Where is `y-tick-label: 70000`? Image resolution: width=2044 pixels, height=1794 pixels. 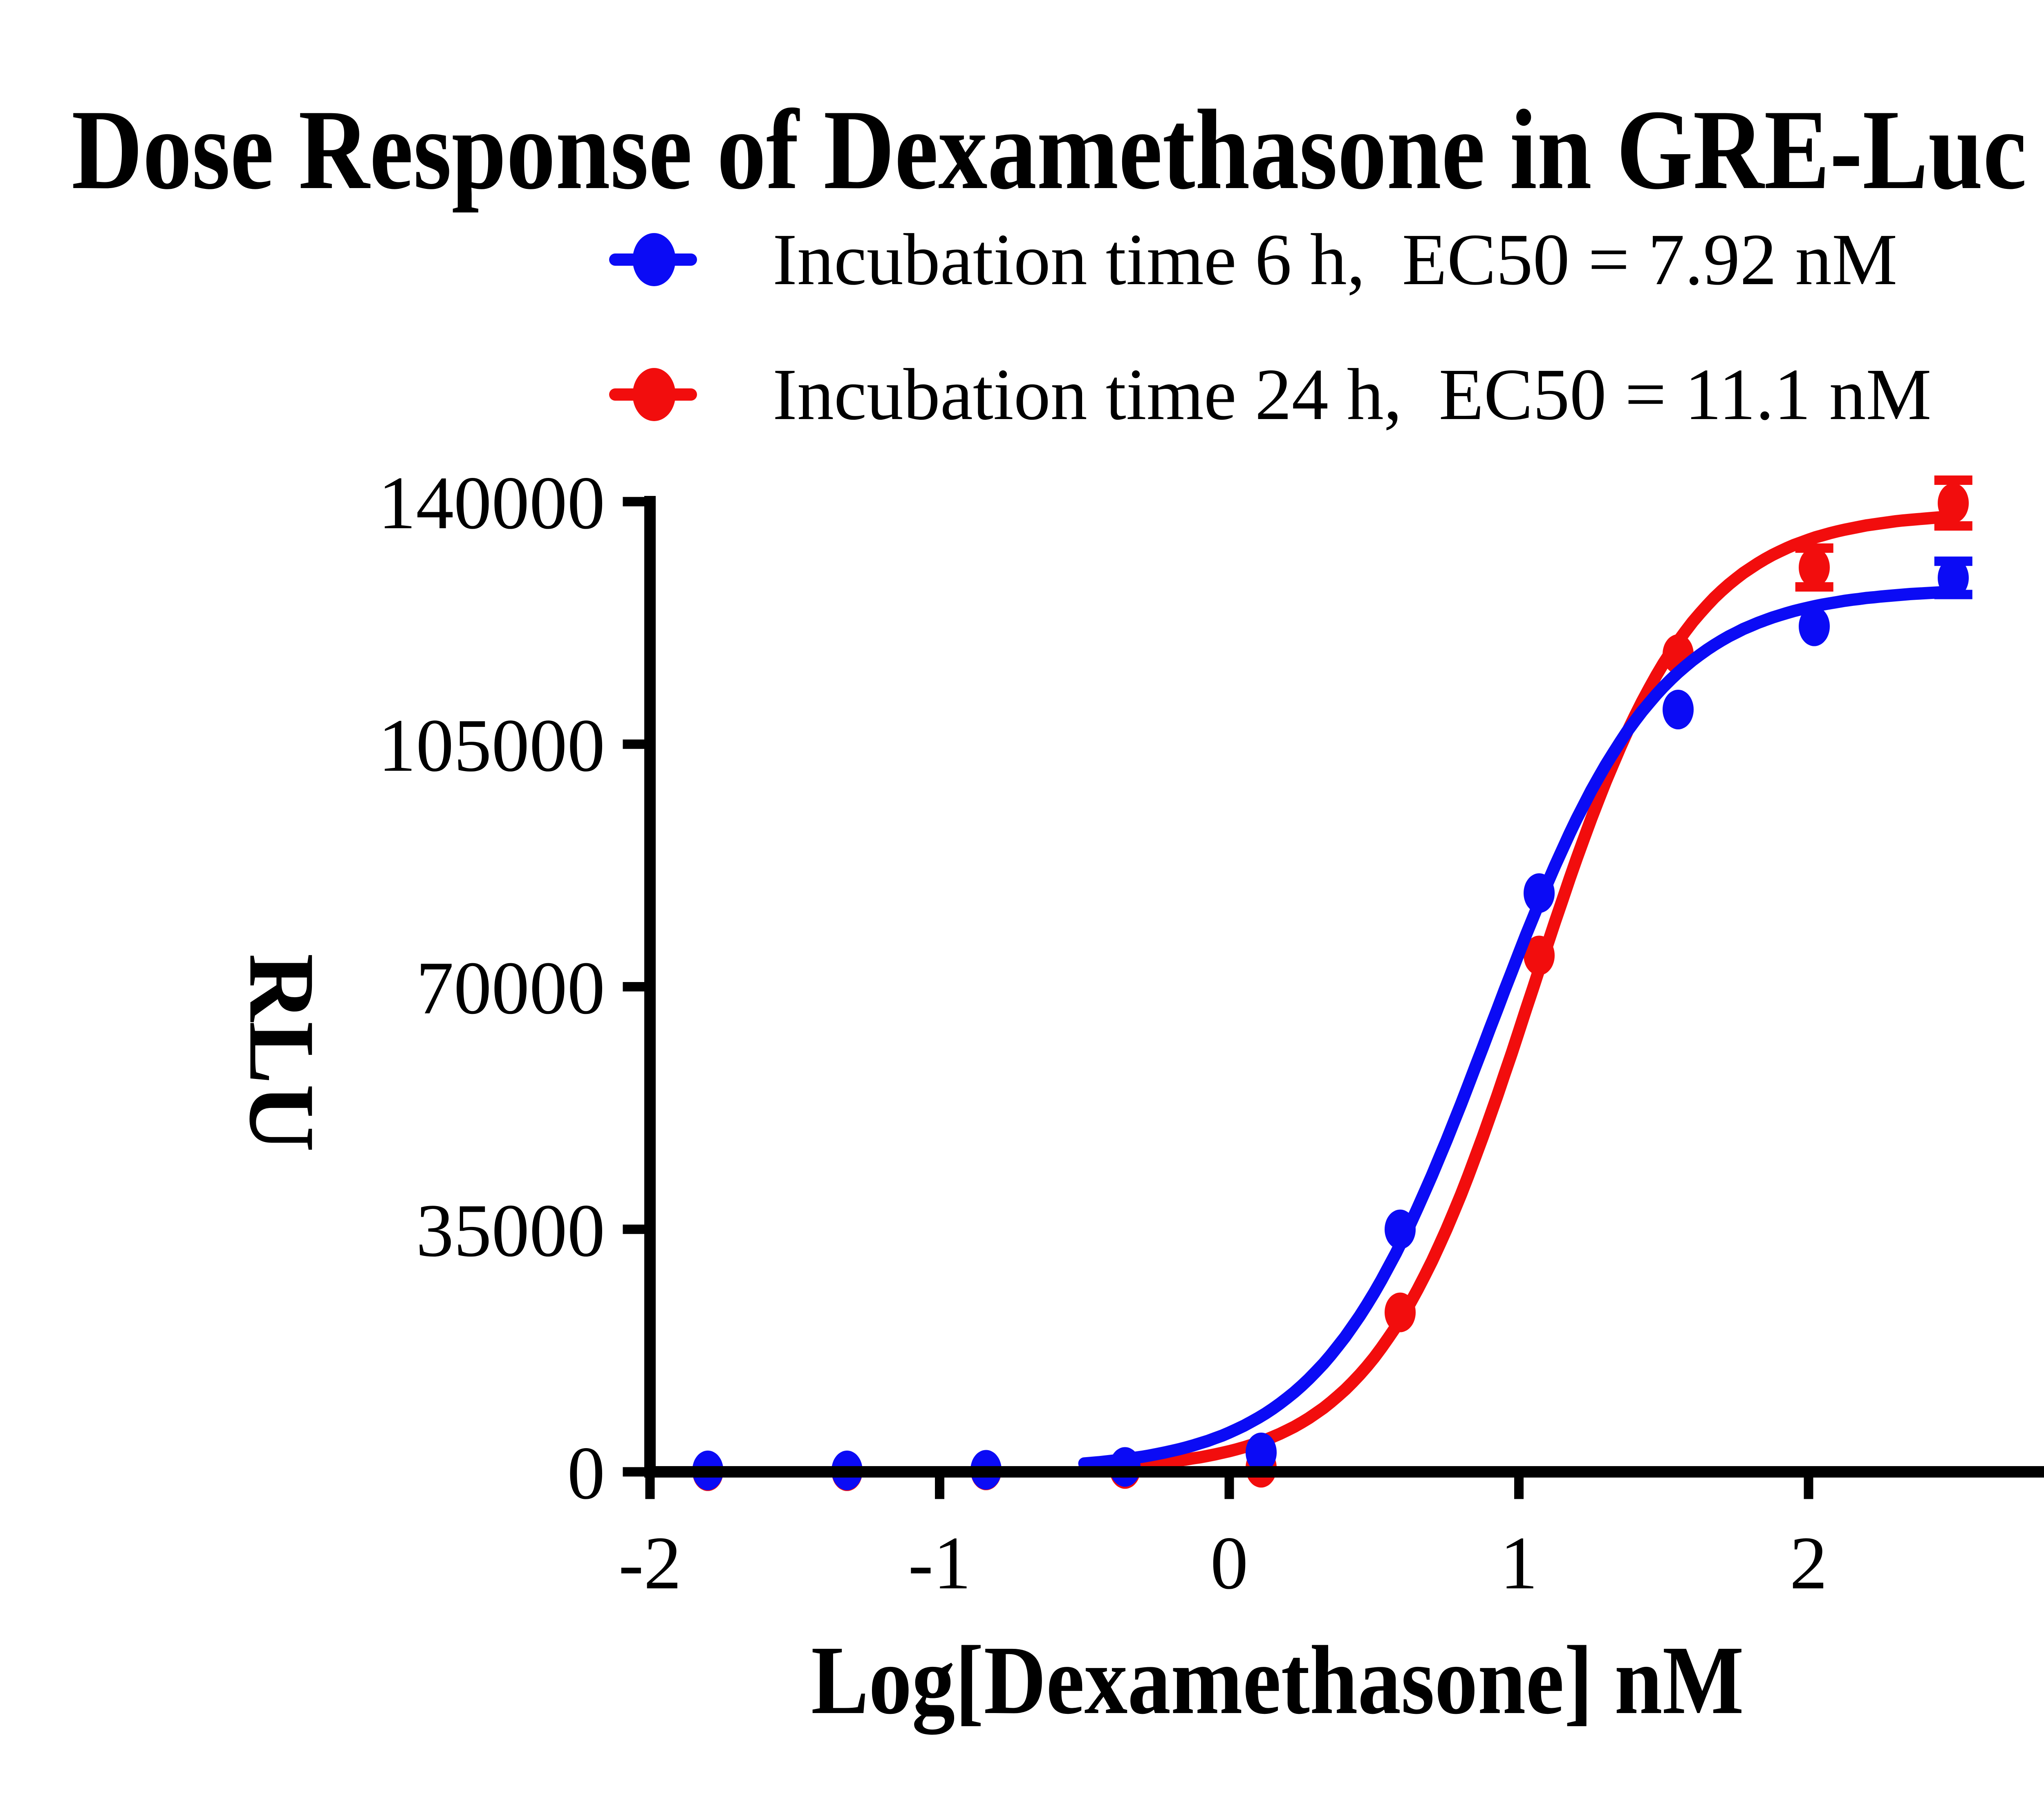 y-tick-label: 70000 is located at coordinates (510, 988).